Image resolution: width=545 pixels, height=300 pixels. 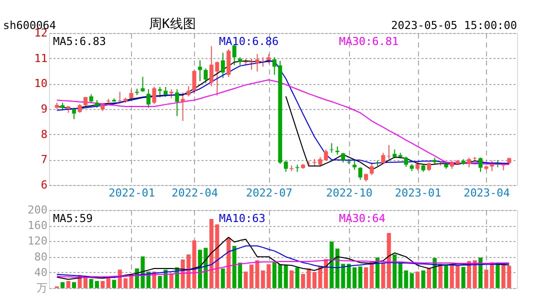 I want to click on x-tick-label: 2023-01, so click(x=418, y=193).